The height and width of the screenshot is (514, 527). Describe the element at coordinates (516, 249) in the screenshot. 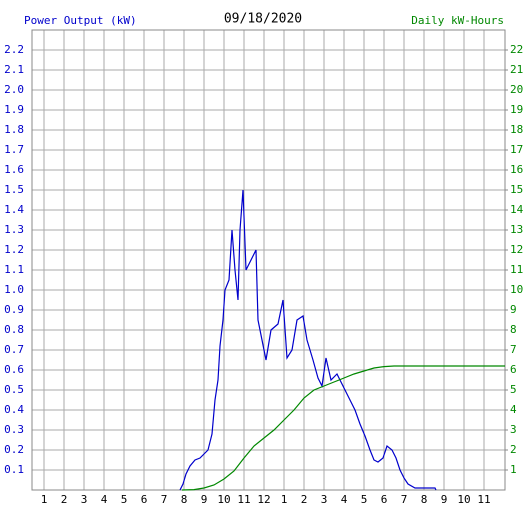

I see `y2-tick-label: 12` at that location.